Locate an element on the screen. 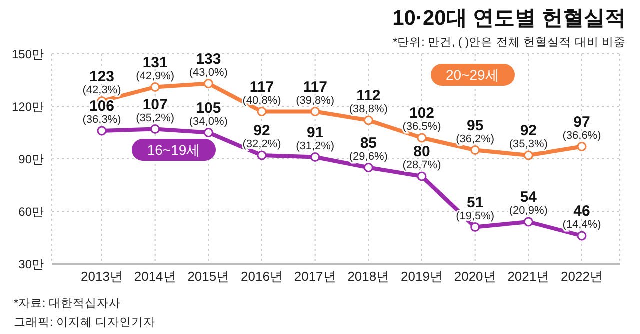  data-label: 92 (35,3%) is located at coordinates (528, 136).